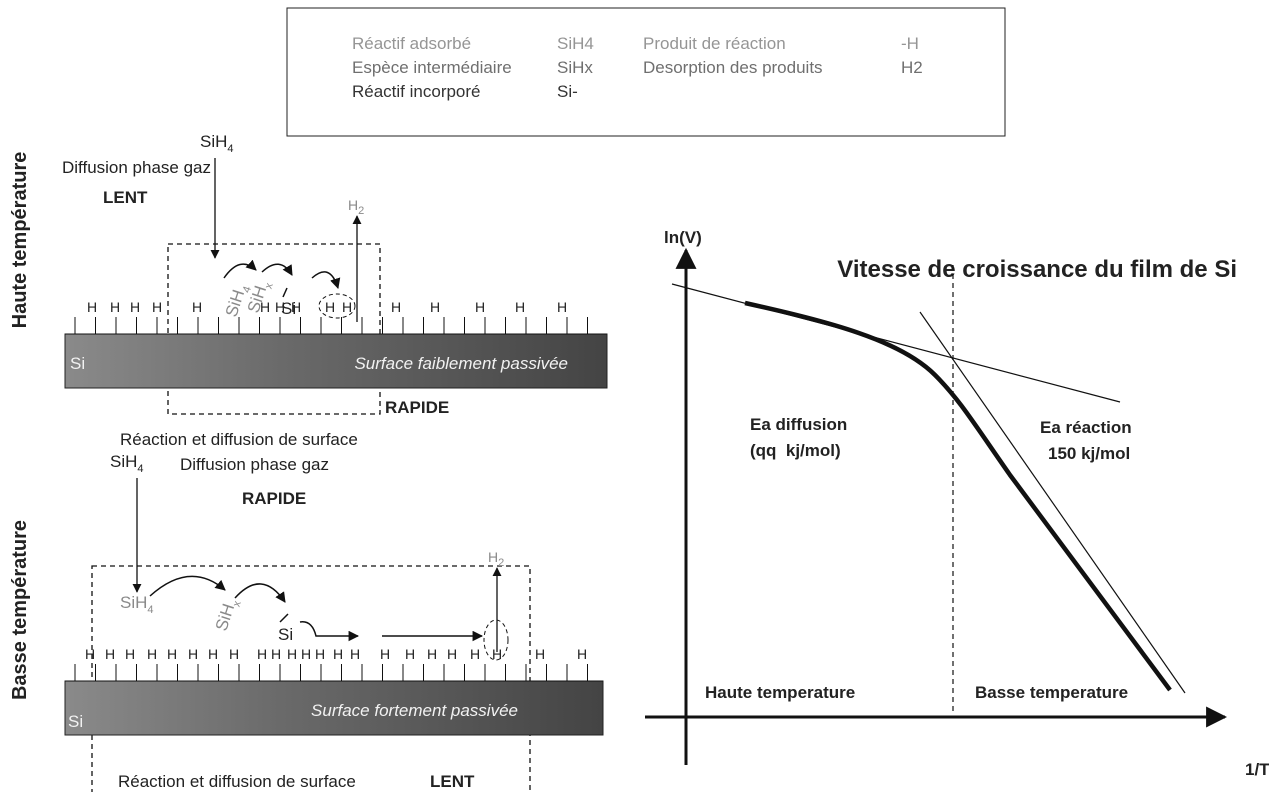  What do you see at coordinates (461, 363) in the screenshot?
I see `surface-label: Surface faiblement passivée` at bounding box center [461, 363].